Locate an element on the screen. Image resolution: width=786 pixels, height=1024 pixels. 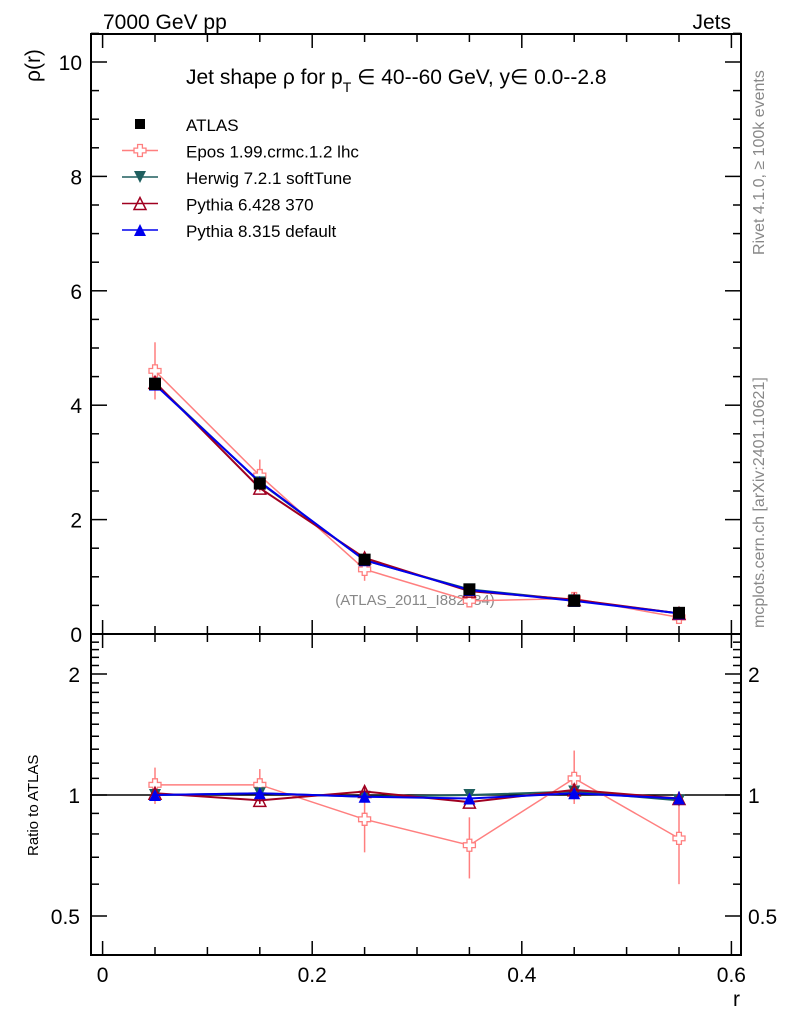
legend-entry: Pythia 6.428 370 is located at coordinates (218, 205).